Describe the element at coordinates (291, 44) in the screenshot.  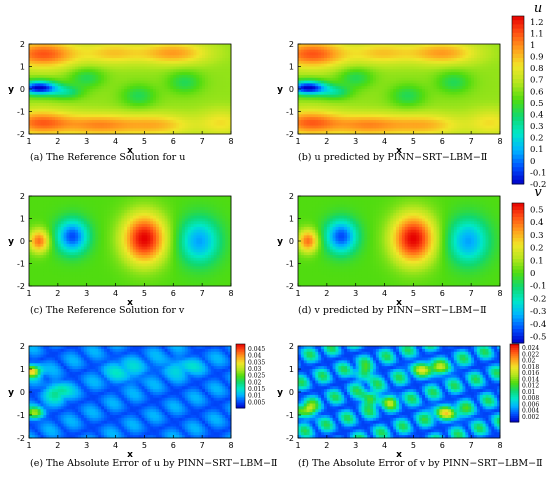
I see `y-tick-label: 2` at that location.